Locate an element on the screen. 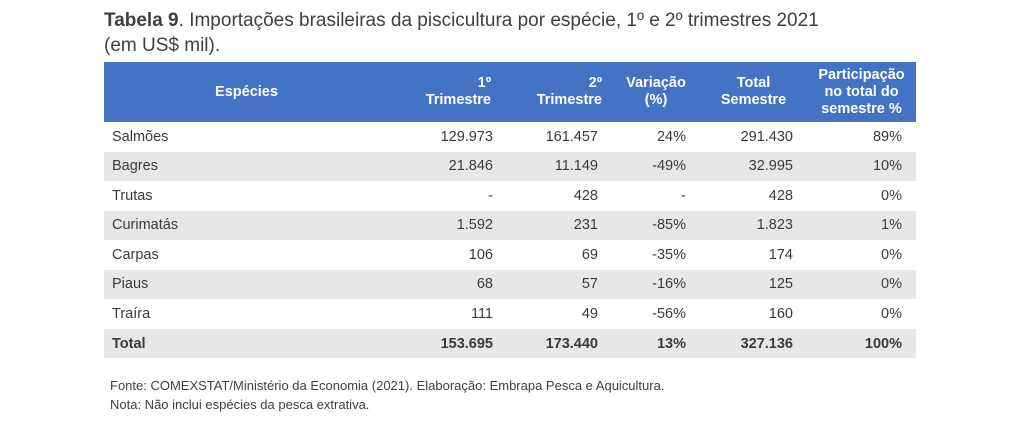 This screenshot has height=421, width=1024. cell-var: - is located at coordinates (683, 195).